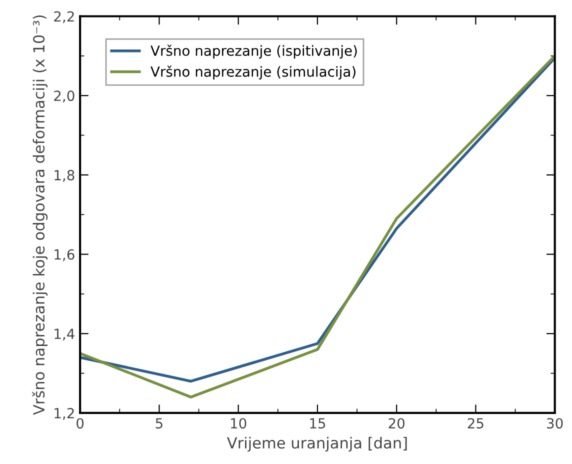 Image resolution: width=572 pixels, height=464 pixels. What do you see at coordinates (476, 423) in the screenshot?
I see `x-tick-label: 25` at bounding box center [476, 423].